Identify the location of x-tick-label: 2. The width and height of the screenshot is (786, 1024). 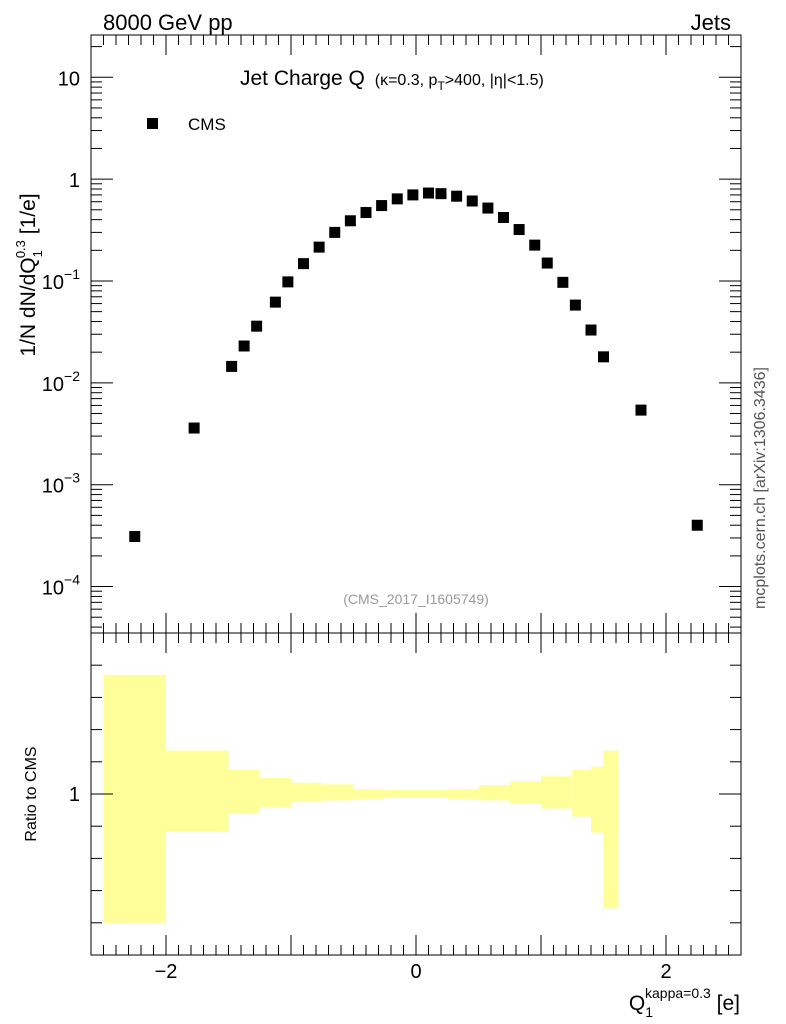
(665, 972).